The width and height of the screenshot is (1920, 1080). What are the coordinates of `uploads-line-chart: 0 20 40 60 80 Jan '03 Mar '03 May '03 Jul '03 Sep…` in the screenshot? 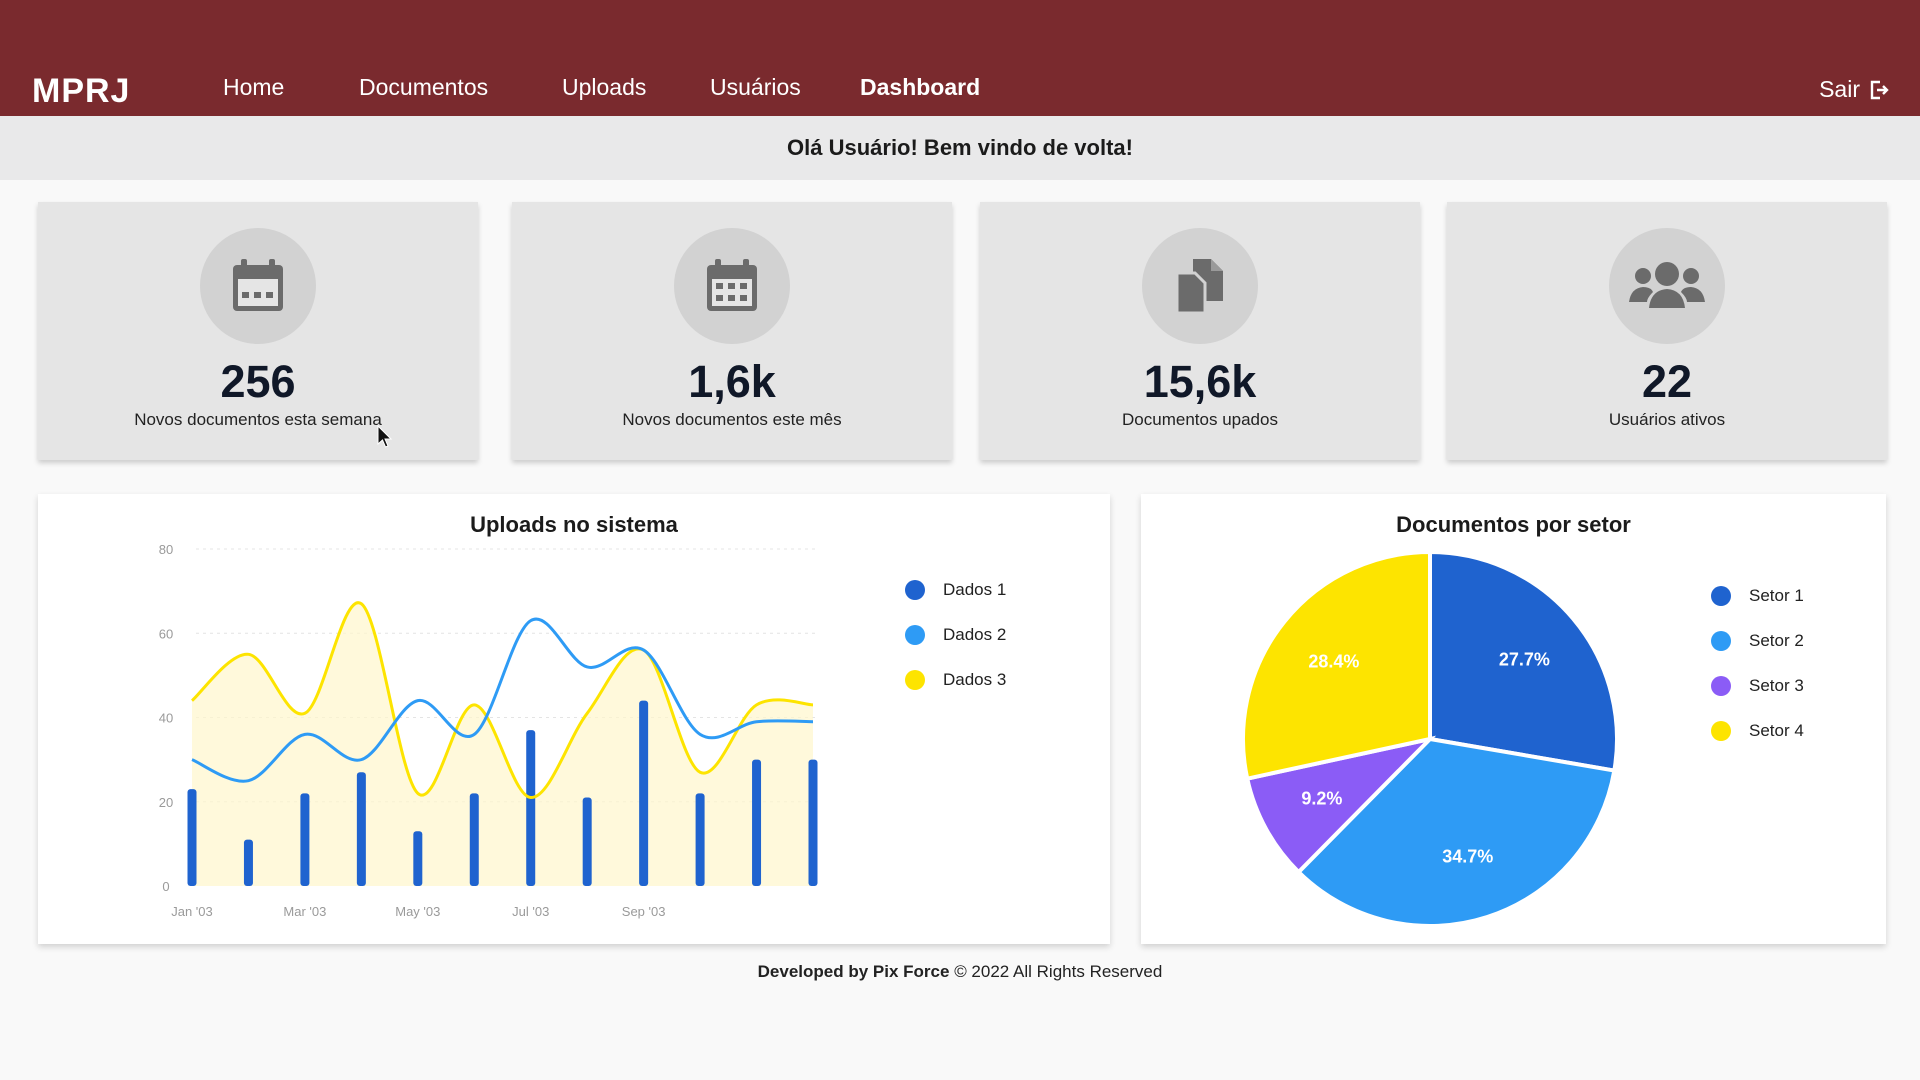 It's located at (488, 730).